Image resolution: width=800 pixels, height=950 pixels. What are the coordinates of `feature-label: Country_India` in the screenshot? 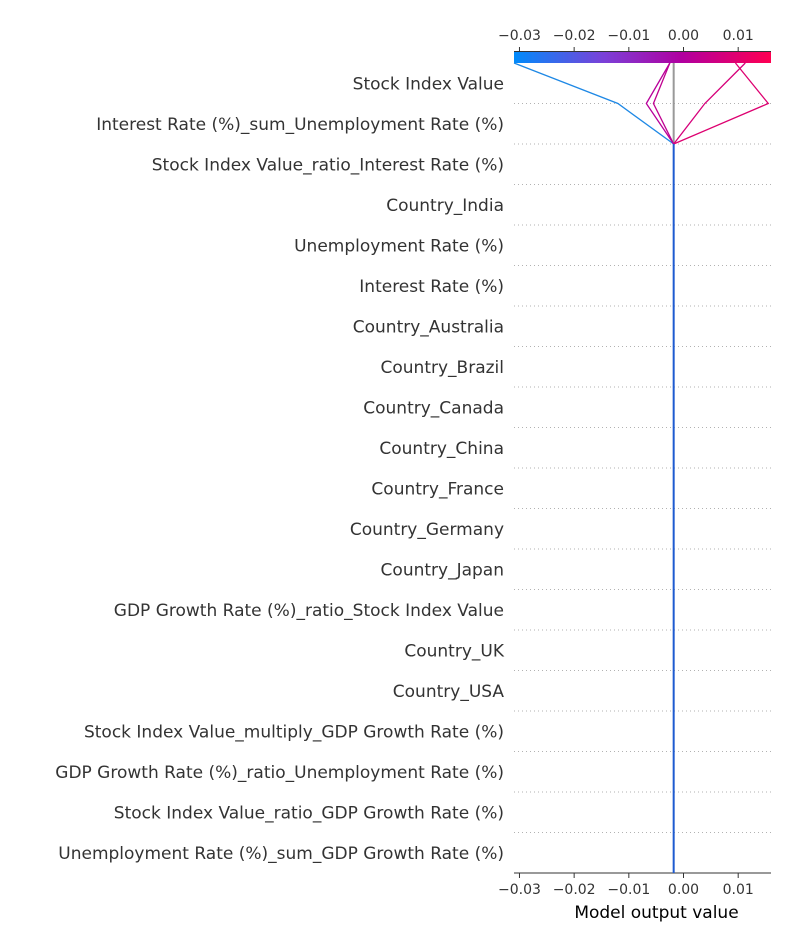 It's located at (445, 206).